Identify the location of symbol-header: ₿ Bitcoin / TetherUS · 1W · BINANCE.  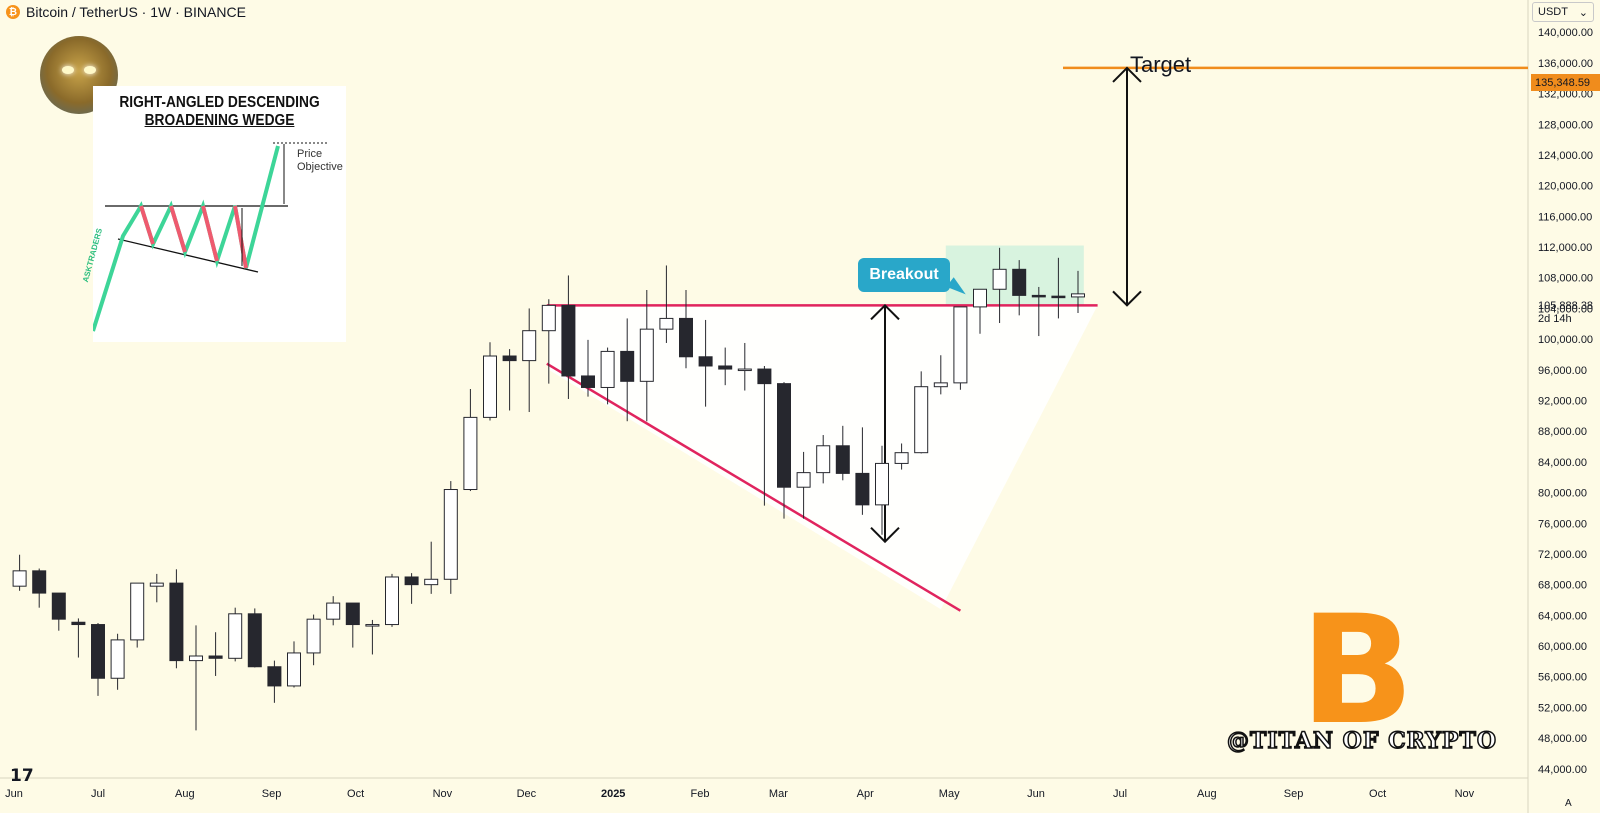
(126, 12).